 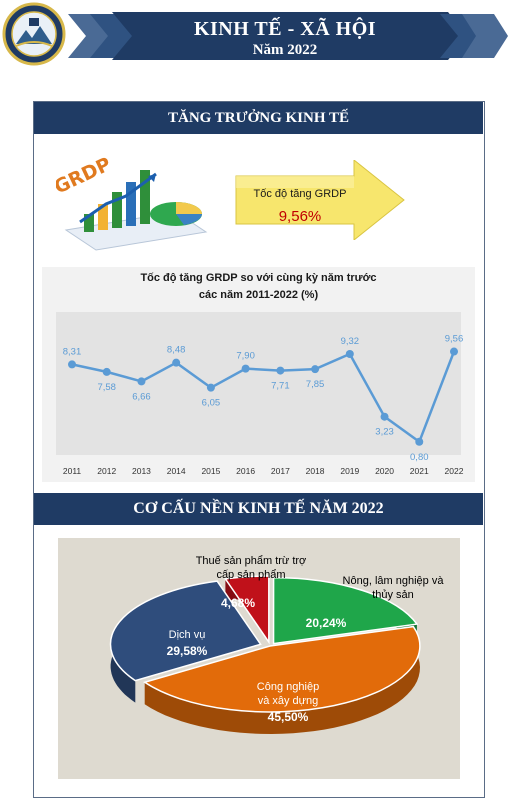 I want to click on pie-name-tax-line1: Thuế sản phẩm trừ trợ, so click(x=251, y=561).